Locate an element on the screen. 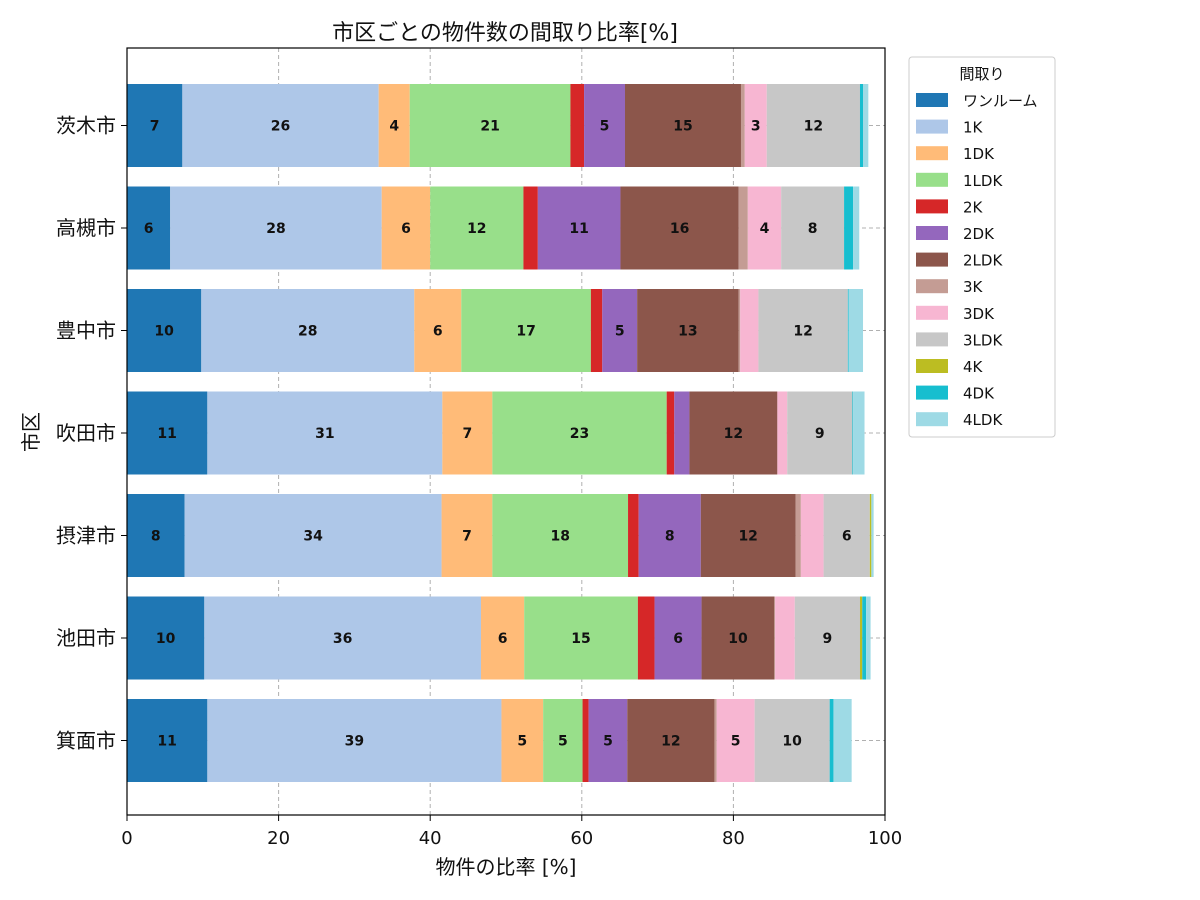 This screenshot has height=900, width=1200. bar-data-label: 16 is located at coordinates (679, 229).